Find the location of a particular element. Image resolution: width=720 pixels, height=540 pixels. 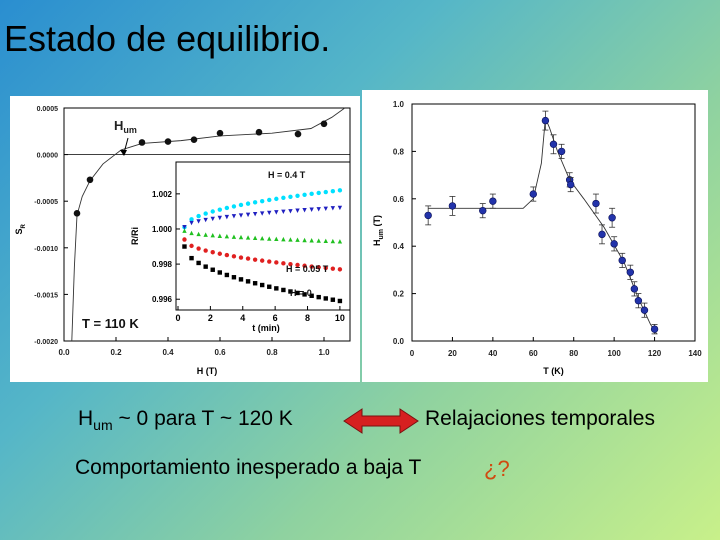

x-tick-label: 120 is located at coordinates (655, 353).